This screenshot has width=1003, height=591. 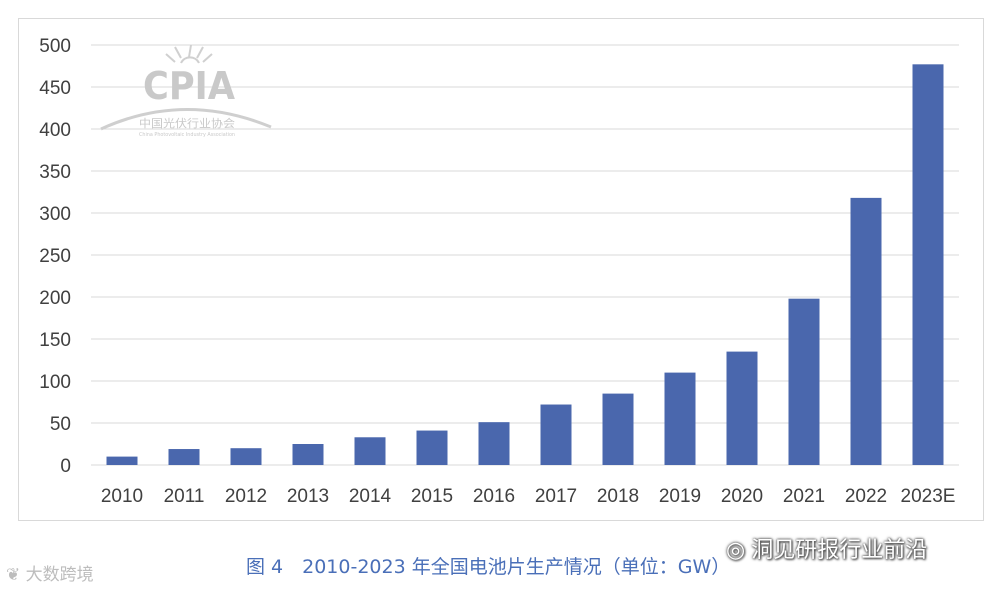 I want to click on x-tick-label: 2014, so click(x=370, y=496).